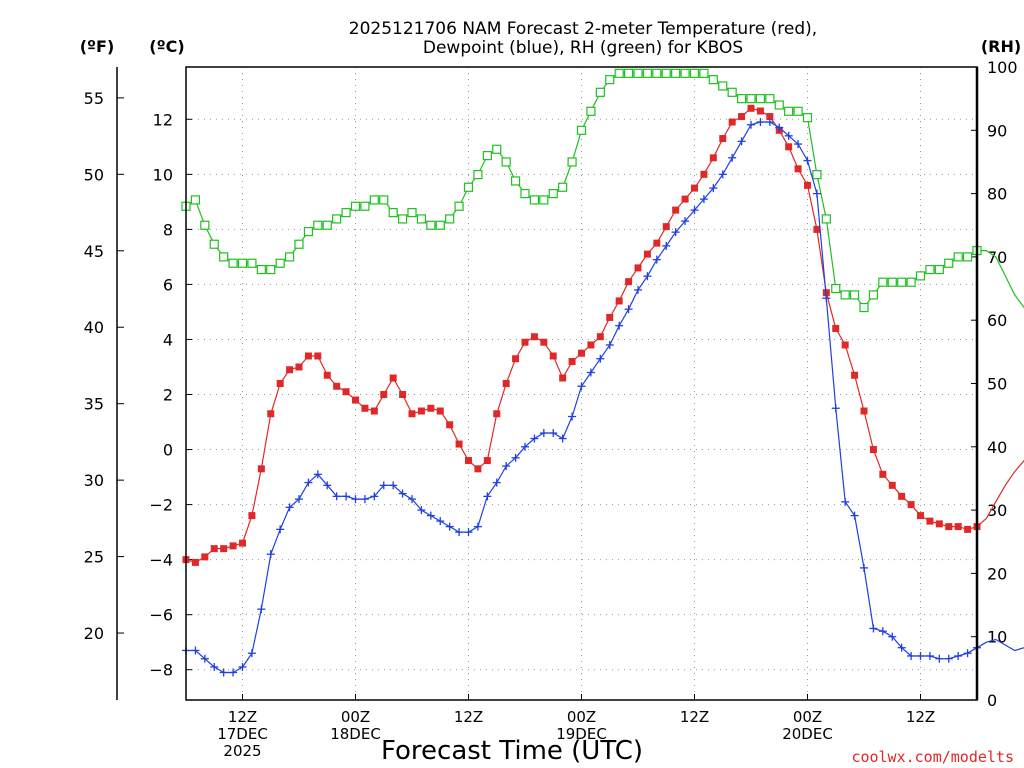 Image resolution: width=1024 pixels, height=768 pixels. Describe the element at coordinates (581, 734) in the screenshot. I see `x-tick-label: 19DEC` at that location.